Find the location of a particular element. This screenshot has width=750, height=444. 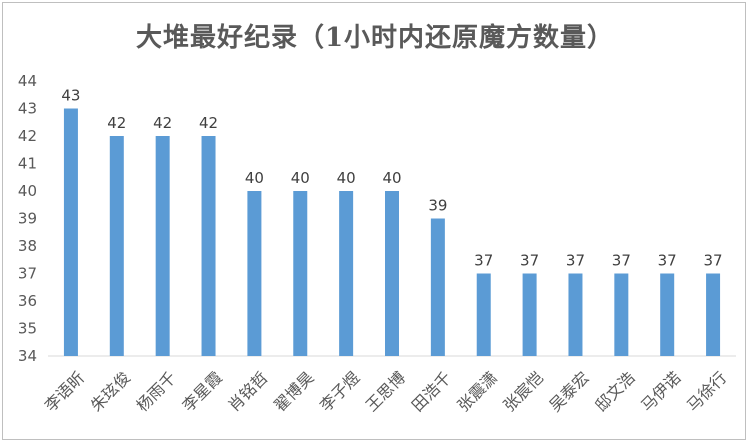

y-tick-label: 37 is located at coordinates (27, 274).